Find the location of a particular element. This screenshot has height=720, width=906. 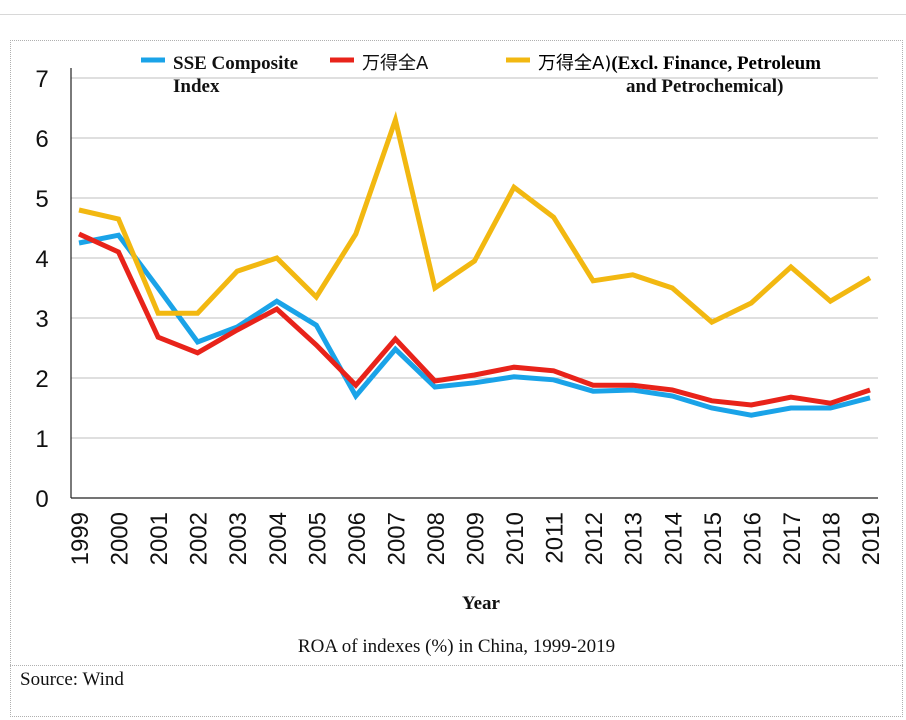

x-tick-label: 2009 is located at coordinates (476, 538).